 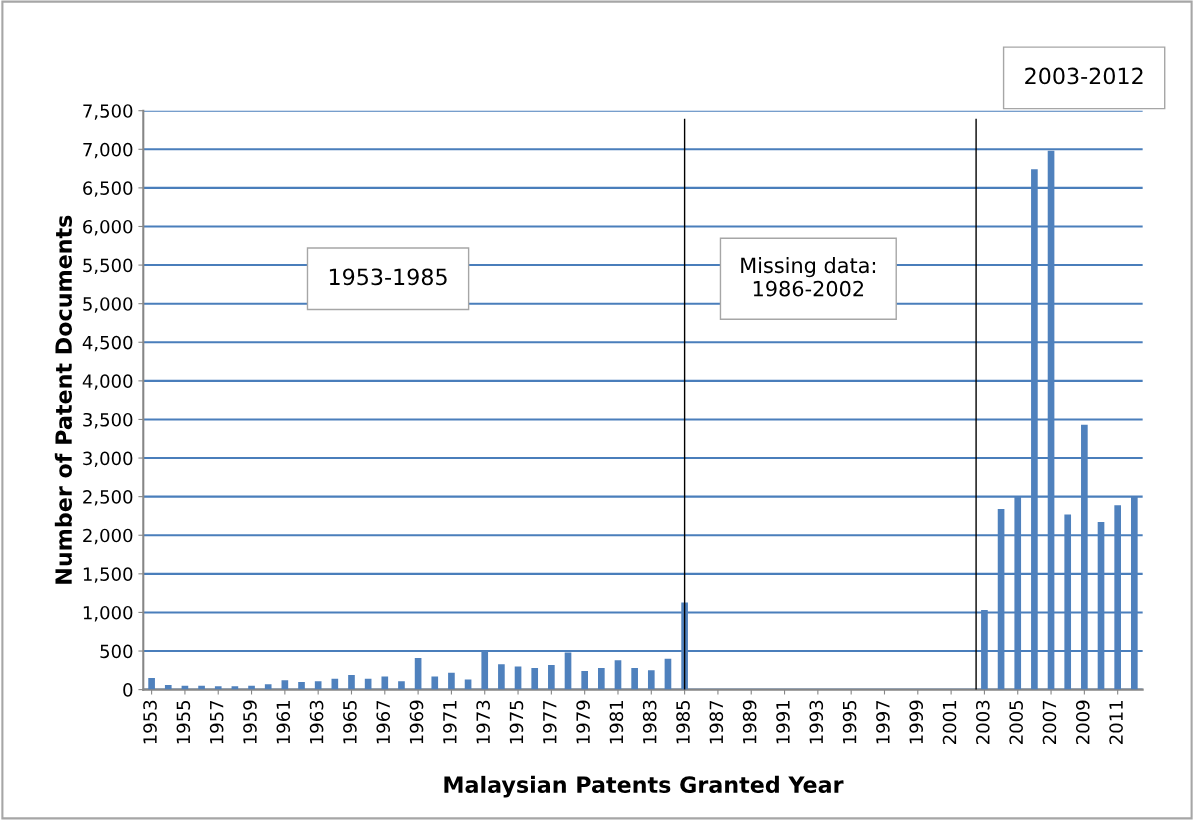 I want to click on x-tick-label: 1975, so click(x=516, y=722).